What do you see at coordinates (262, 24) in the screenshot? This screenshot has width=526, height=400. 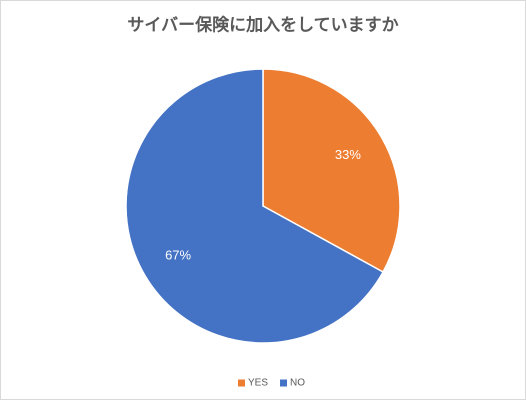 I see `chart-title: サイバー保険に加入をしていますか` at bounding box center [262, 24].